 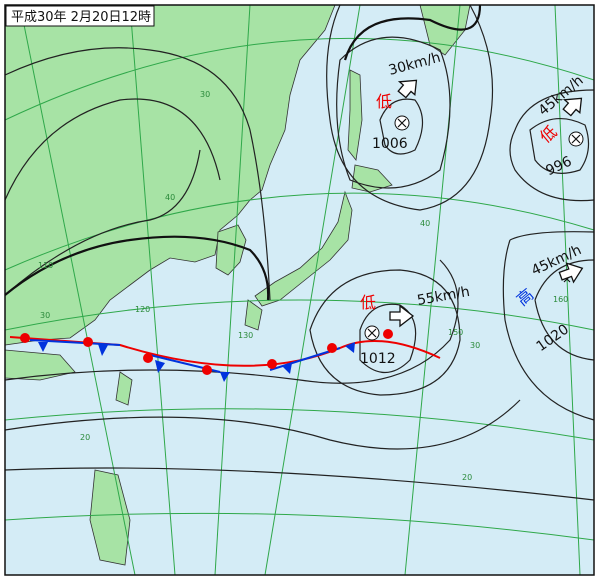 What do you see at coordinates (474, 228) in the screenshot?
I see `center-marks` at bounding box center [474, 228].